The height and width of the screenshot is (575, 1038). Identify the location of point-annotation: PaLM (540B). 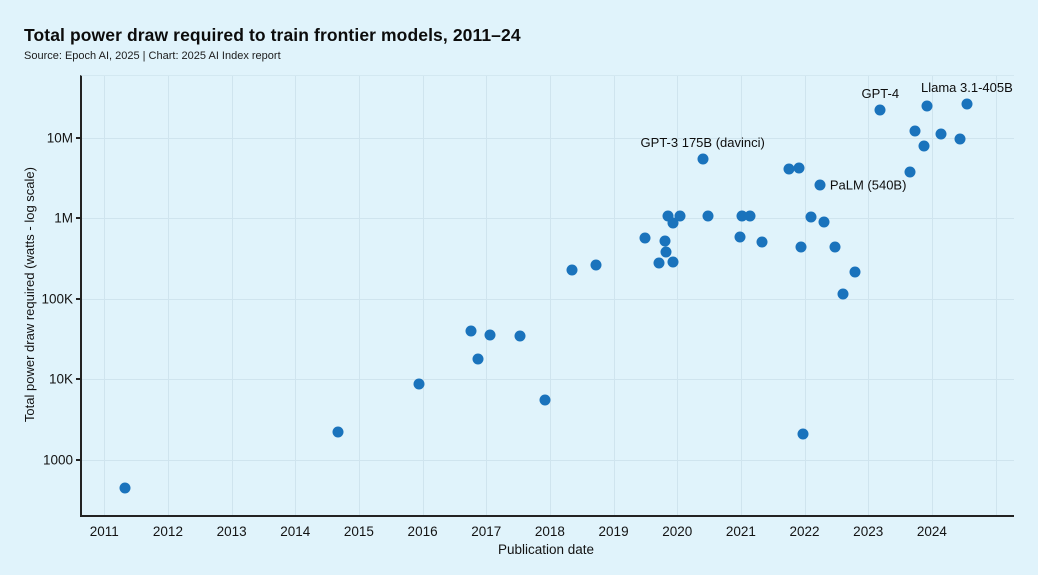
(868, 185).